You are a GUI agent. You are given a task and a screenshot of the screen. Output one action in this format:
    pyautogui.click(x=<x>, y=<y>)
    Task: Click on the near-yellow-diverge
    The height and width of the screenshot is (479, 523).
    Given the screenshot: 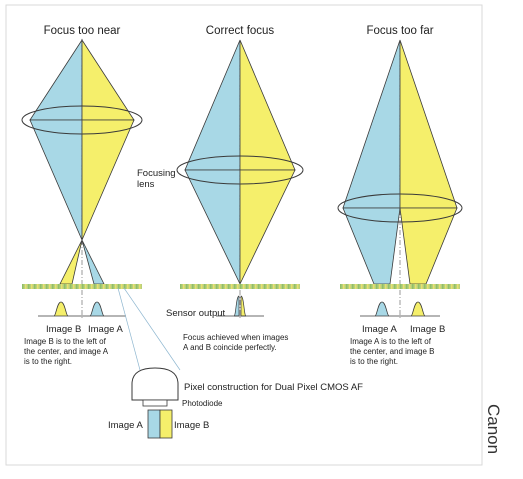 What is the action you would take?
    pyautogui.click(x=71, y=262)
    